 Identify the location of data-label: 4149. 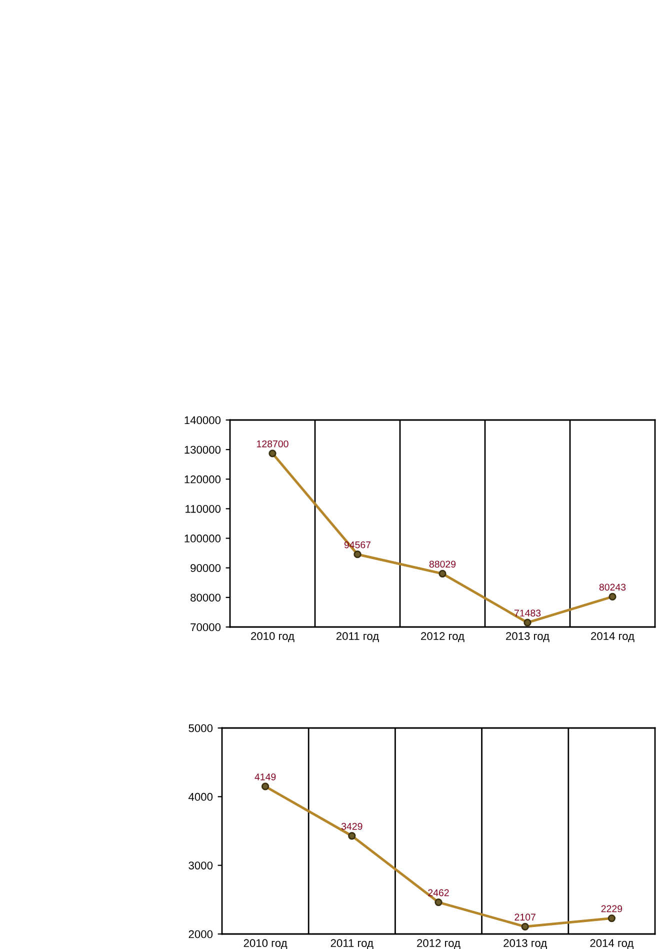
(265, 776).